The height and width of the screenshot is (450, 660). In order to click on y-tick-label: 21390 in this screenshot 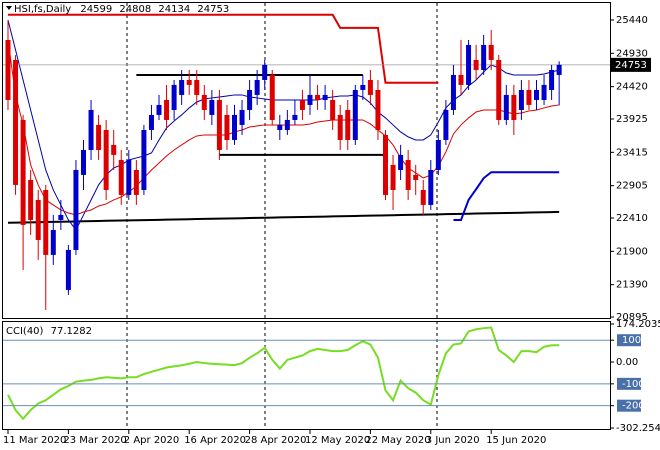, I will do `click(632, 285)`.